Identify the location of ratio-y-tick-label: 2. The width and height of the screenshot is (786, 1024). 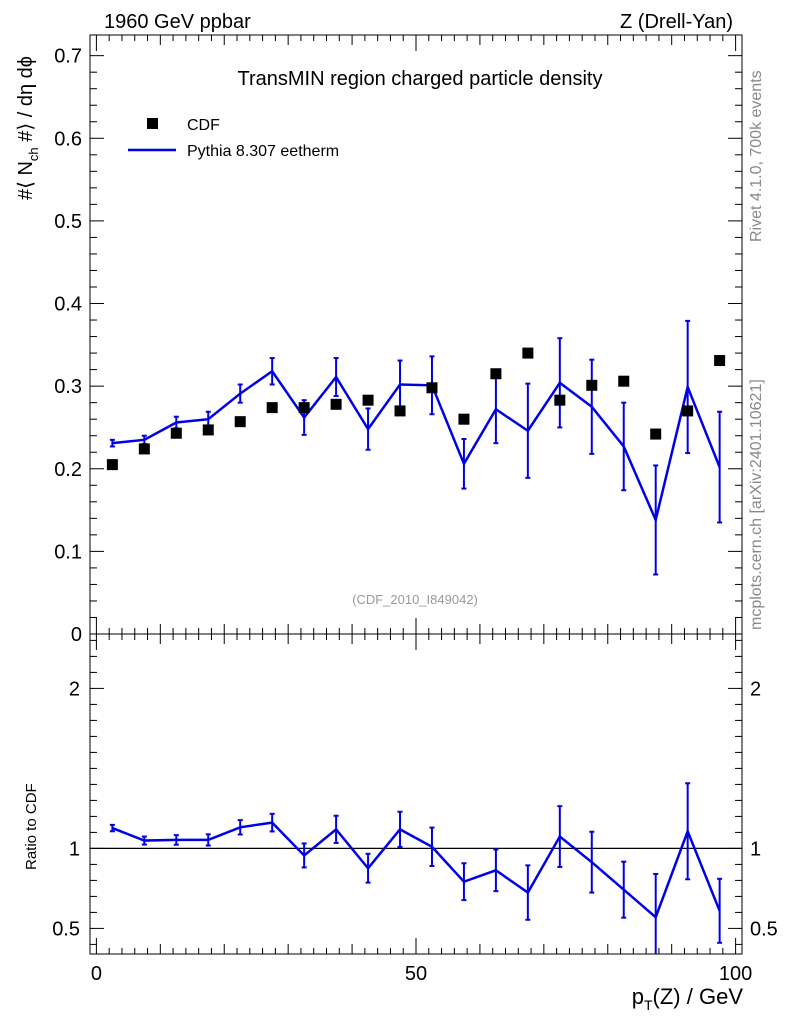
(74, 689).